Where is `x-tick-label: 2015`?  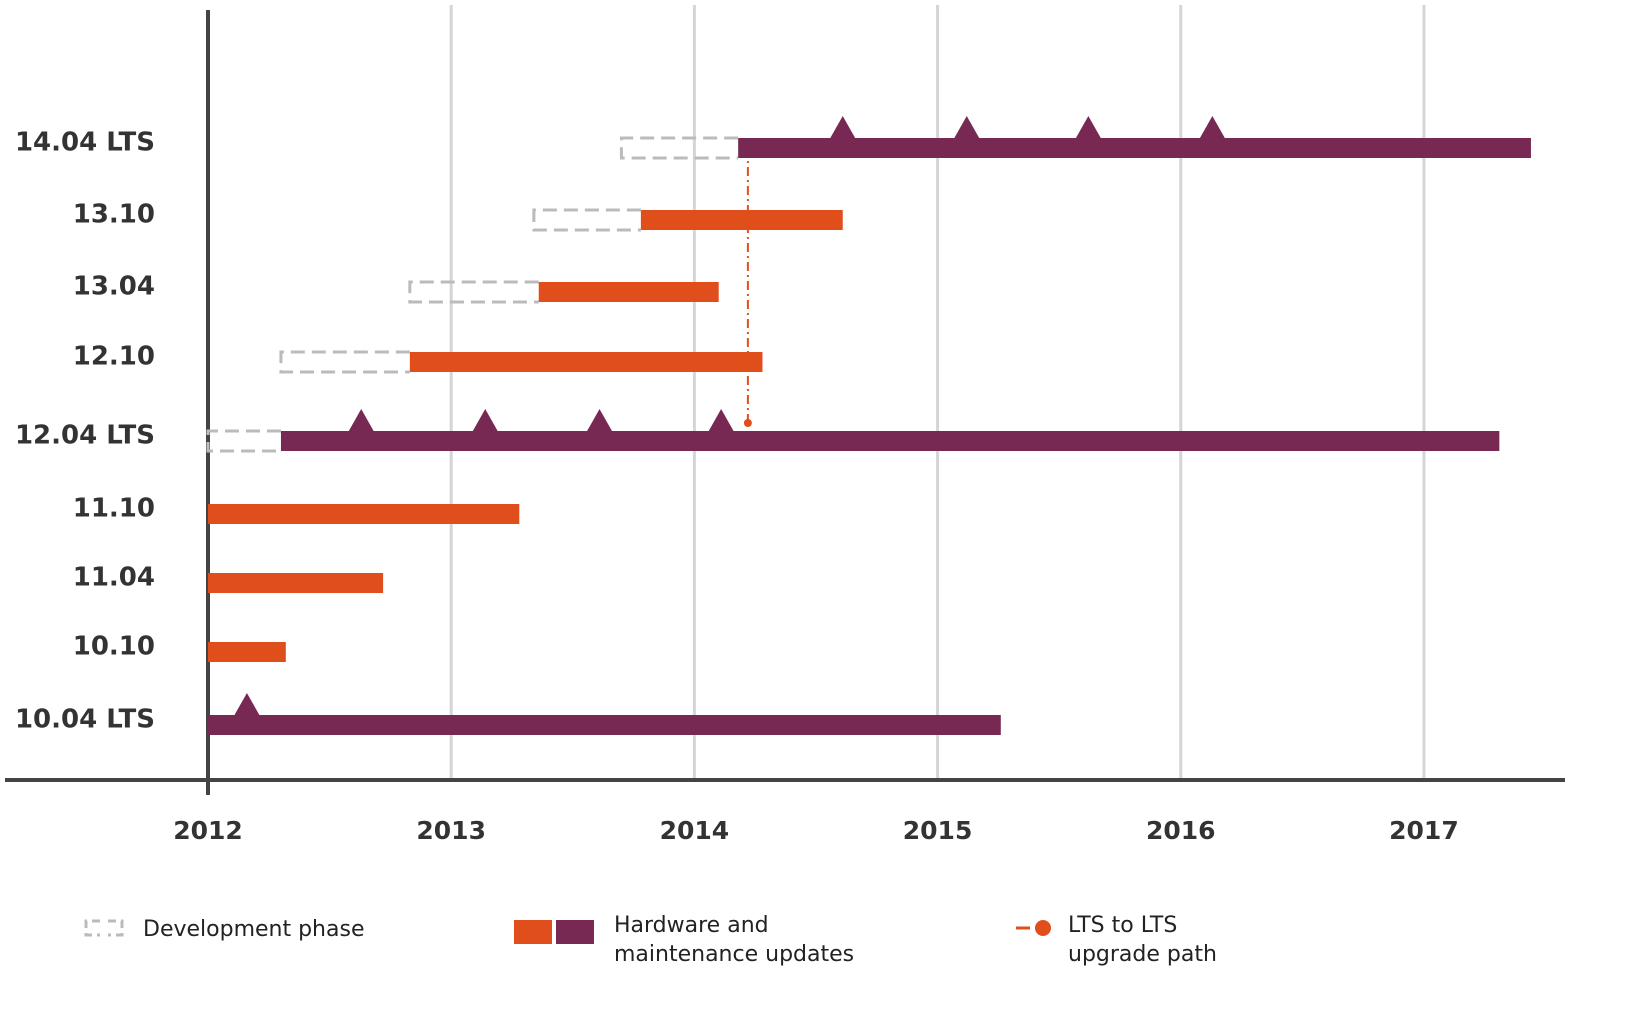 x-tick-label: 2015 is located at coordinates (938, 830).